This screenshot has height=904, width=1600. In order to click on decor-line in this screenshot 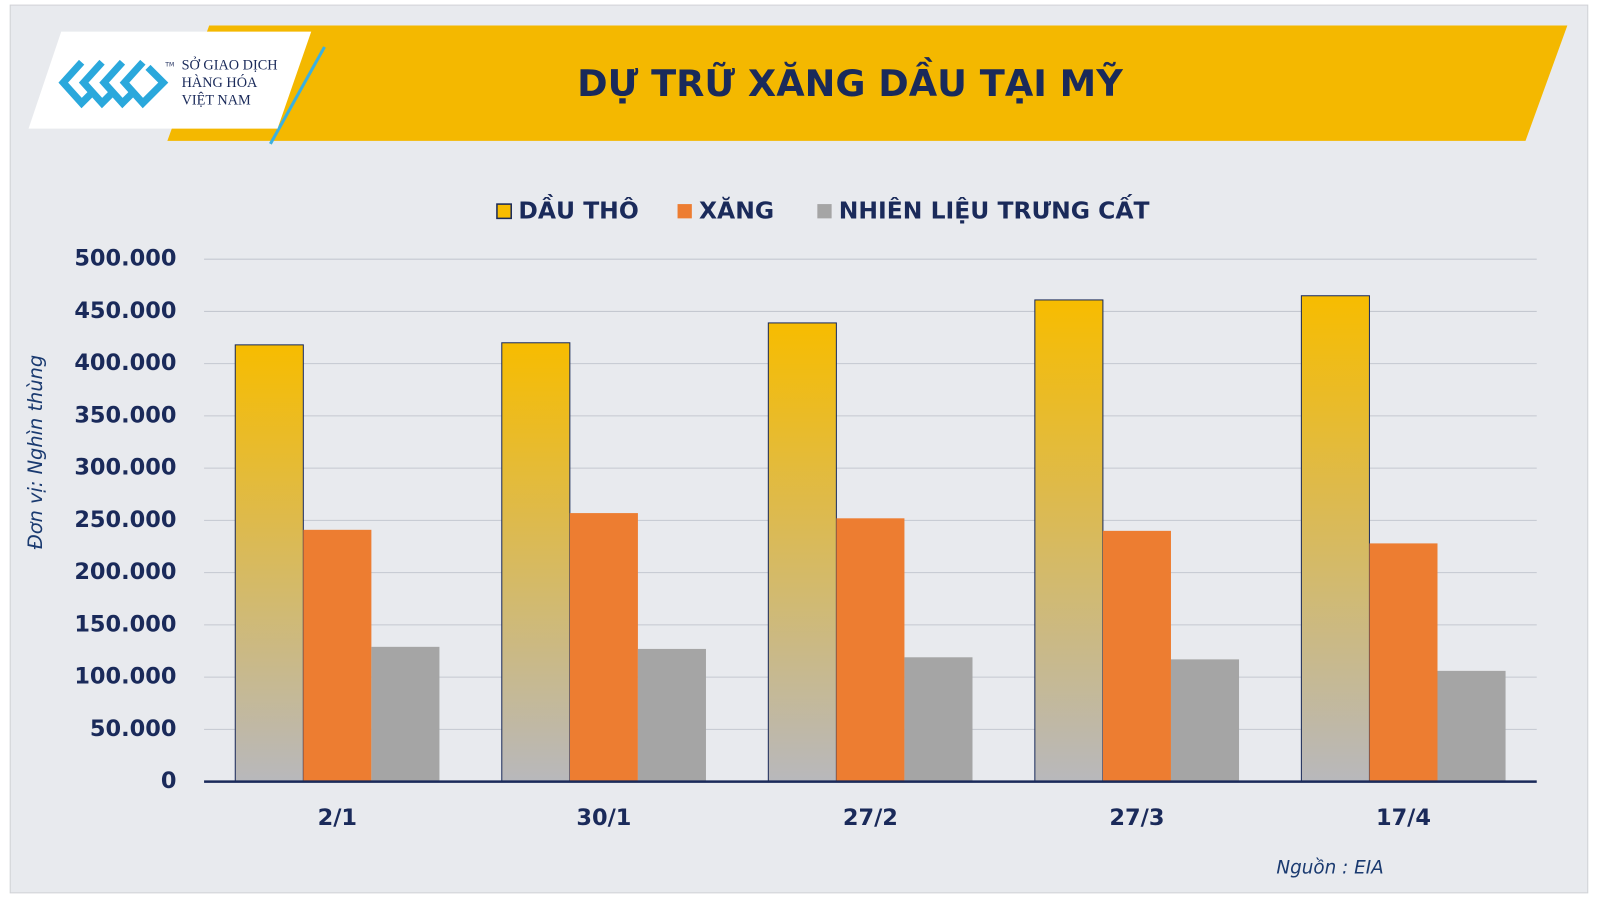, I will do `click(297, 95)`.